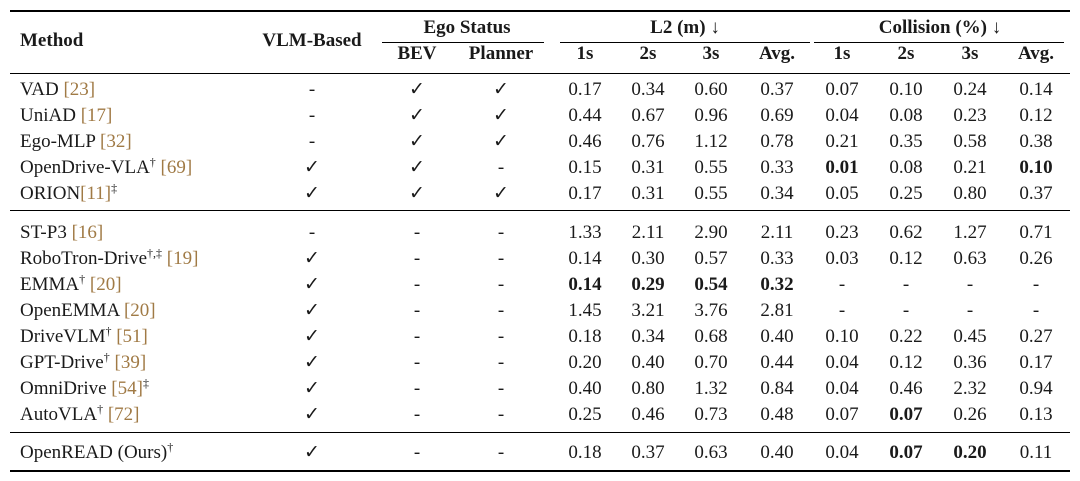 This screenshot has height=481, width=1080. What do you see at coordinates (906, 53) in the screenshot?
I see `subheader-collision-2s: 2s` at bounding box center [906, 53].